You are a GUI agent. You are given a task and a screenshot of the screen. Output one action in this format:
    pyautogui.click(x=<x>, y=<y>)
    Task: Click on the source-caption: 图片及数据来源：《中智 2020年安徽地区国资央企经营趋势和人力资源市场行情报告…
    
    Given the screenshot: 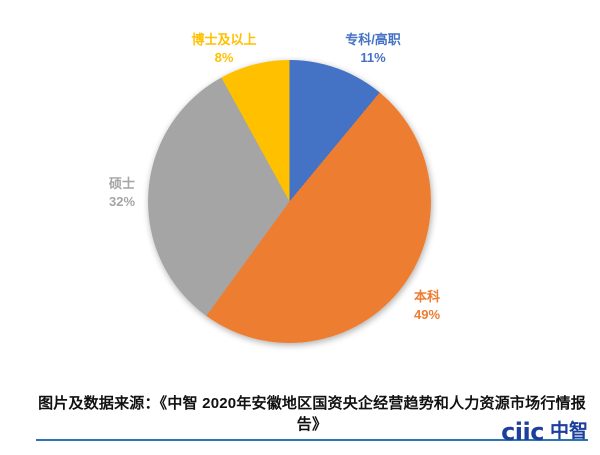 What is the action you would take?
    pyautogui.click(x=312, y=417)
    